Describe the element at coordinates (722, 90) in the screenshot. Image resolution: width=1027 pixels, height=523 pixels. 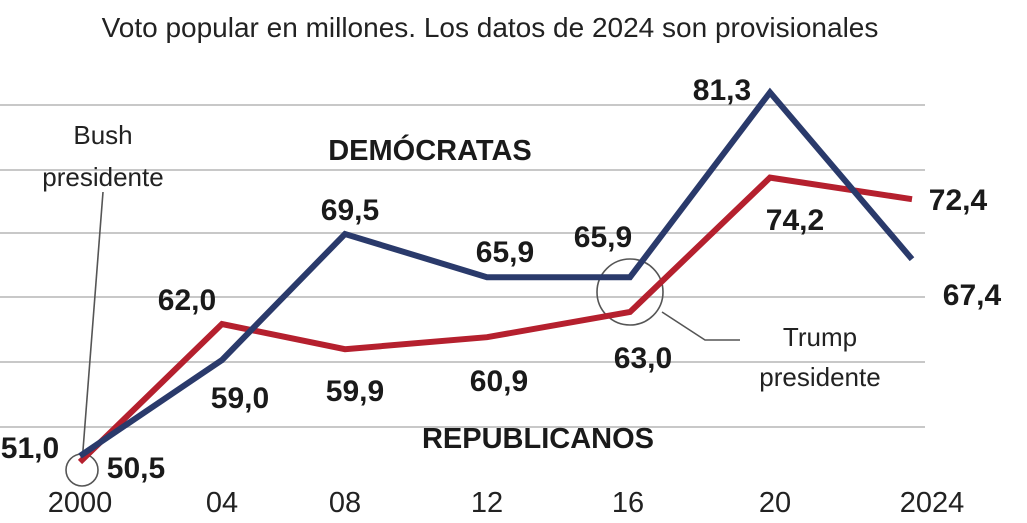
I see `democrats-value-label: 81,3` at that location.